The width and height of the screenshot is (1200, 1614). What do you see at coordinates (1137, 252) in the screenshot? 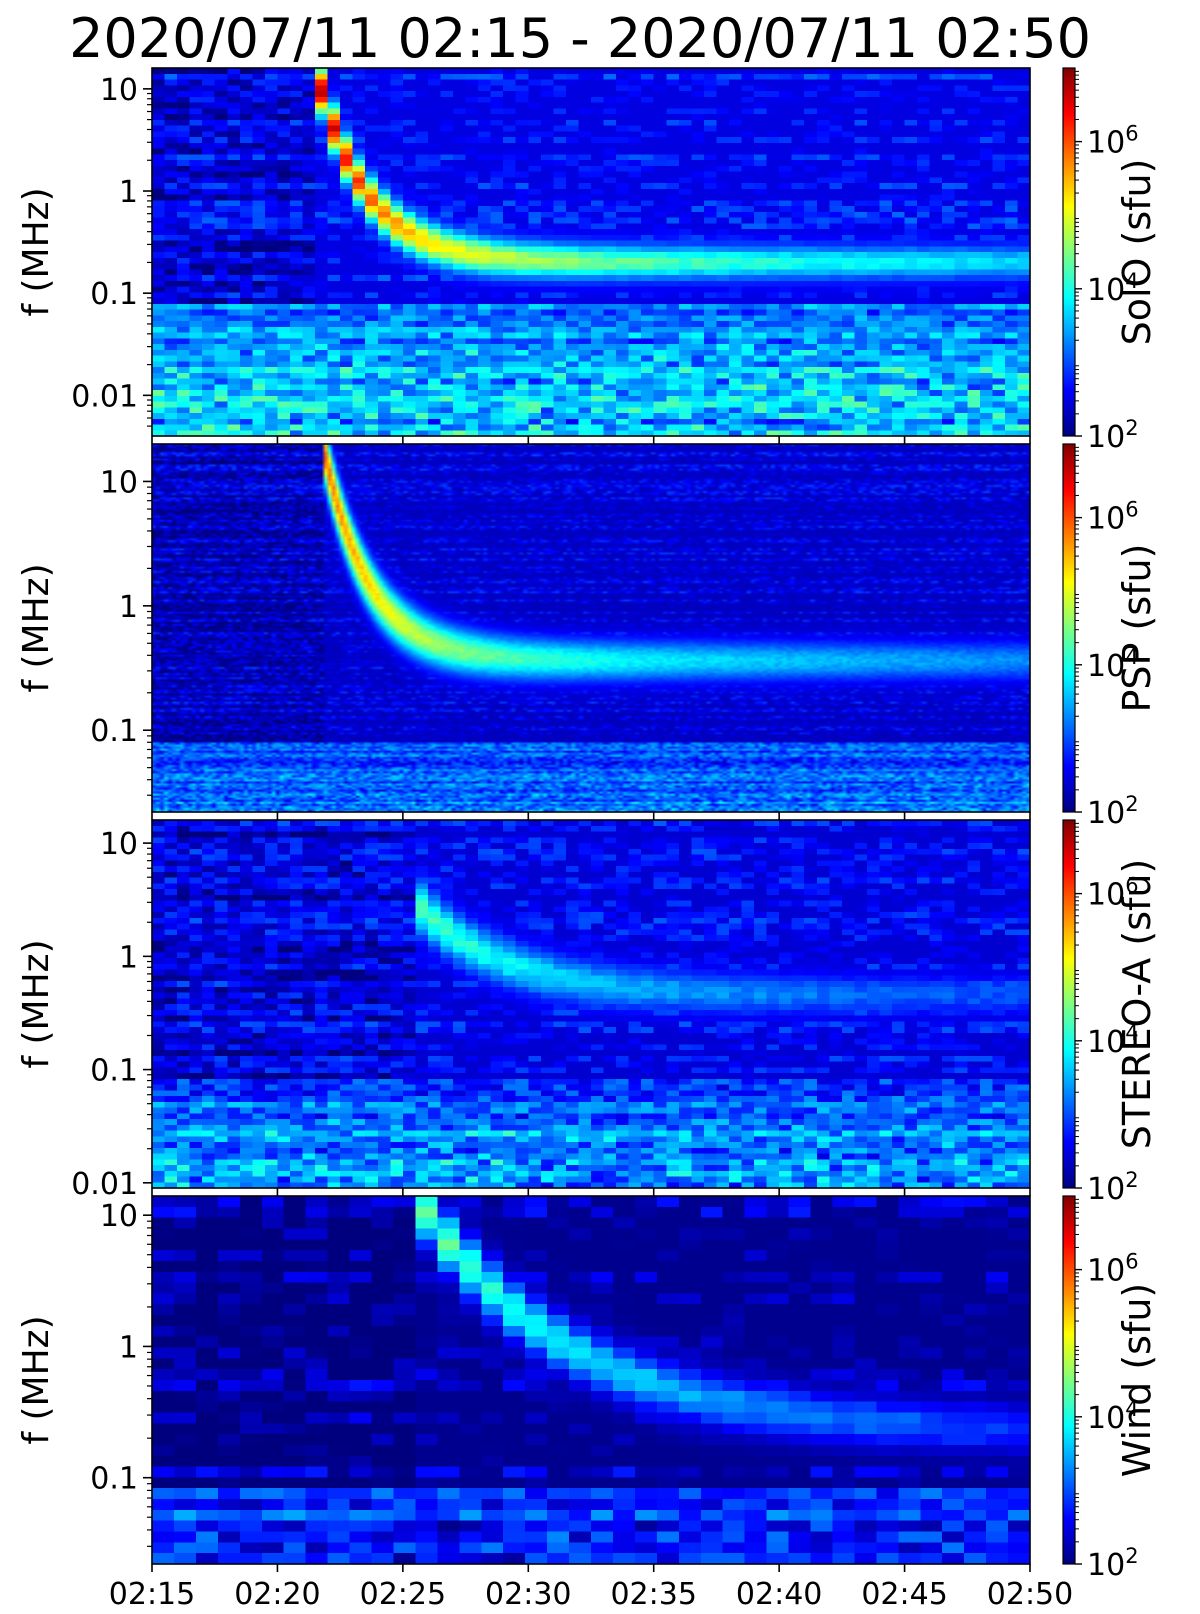
I see `colorbar-label: SolO (sfu)` at bounding box center [1137, 252].